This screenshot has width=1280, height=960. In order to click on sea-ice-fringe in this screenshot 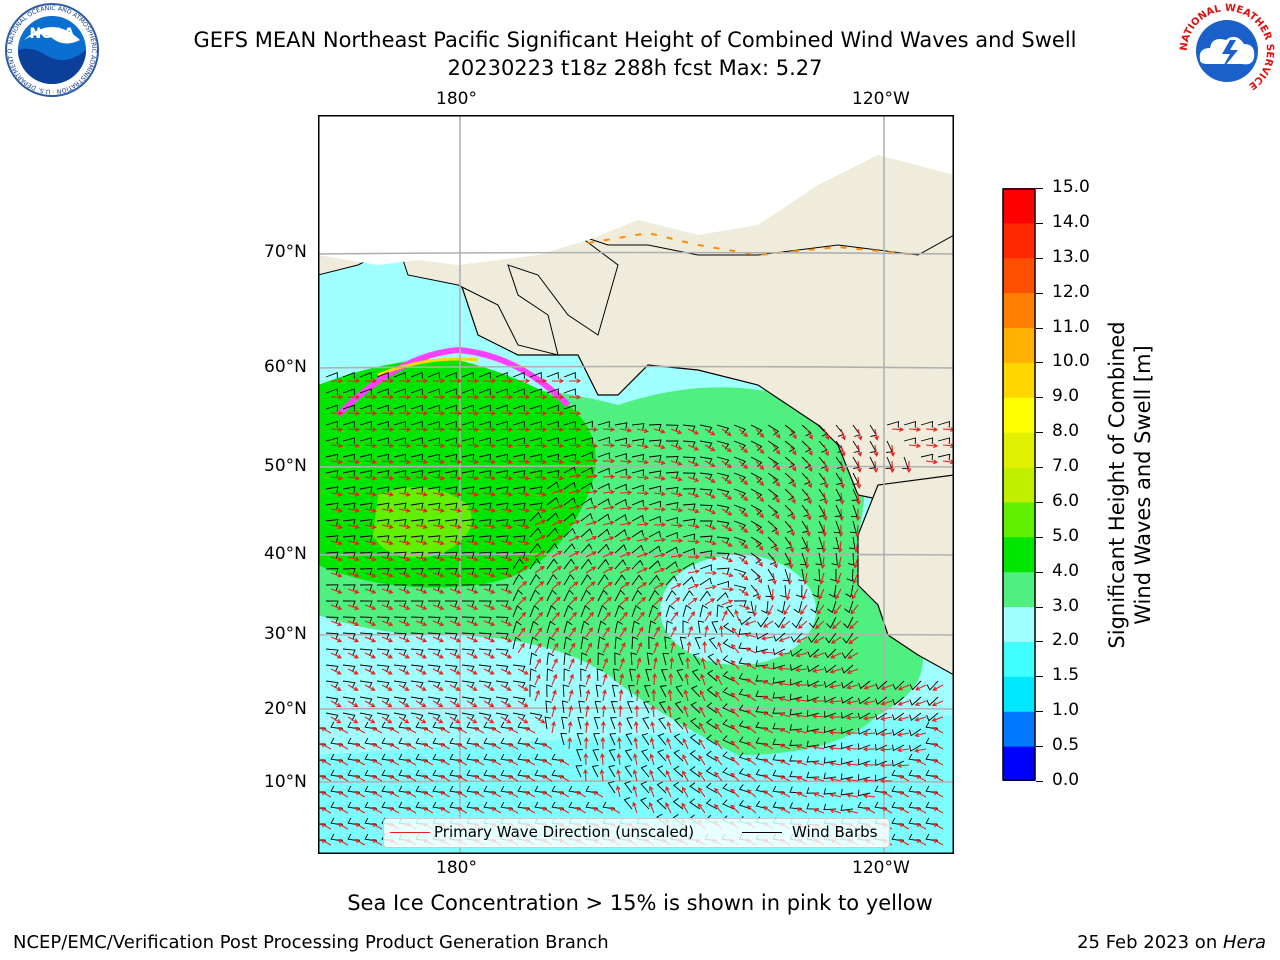, I will do `click(453, 382)`.